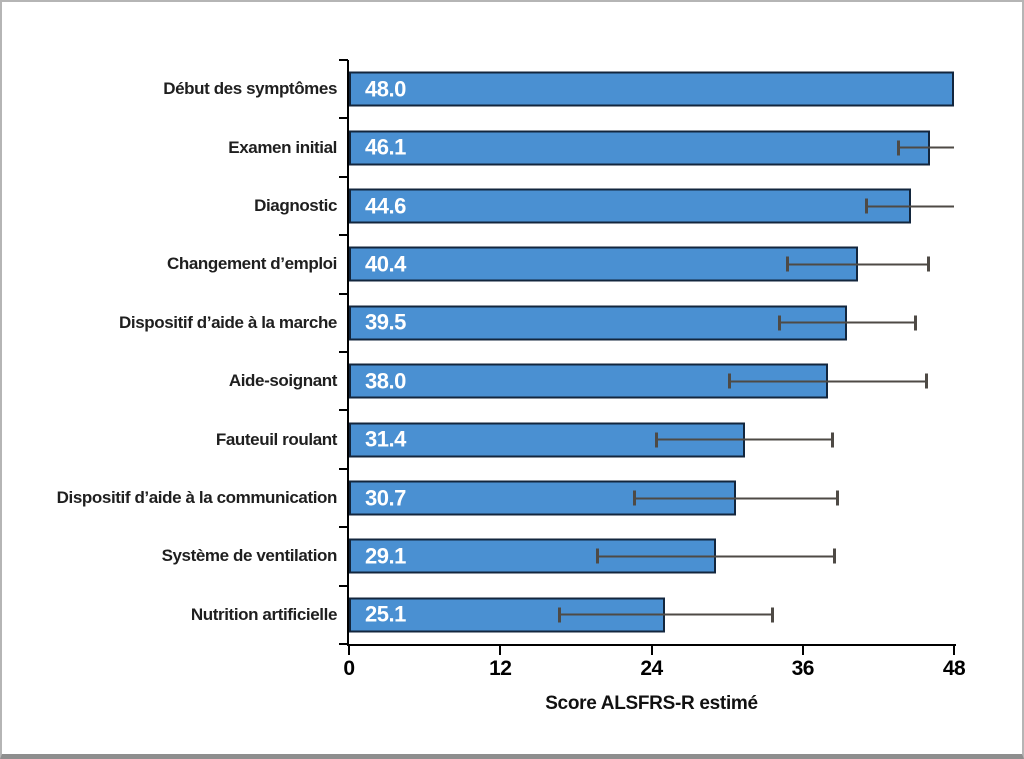 Image resolution: width=1024 pixels, height=759 pixels. Describe the element at coordinates (264, 614) in the screenshot. I see `category-label: Nutrition artificielle` at that location.